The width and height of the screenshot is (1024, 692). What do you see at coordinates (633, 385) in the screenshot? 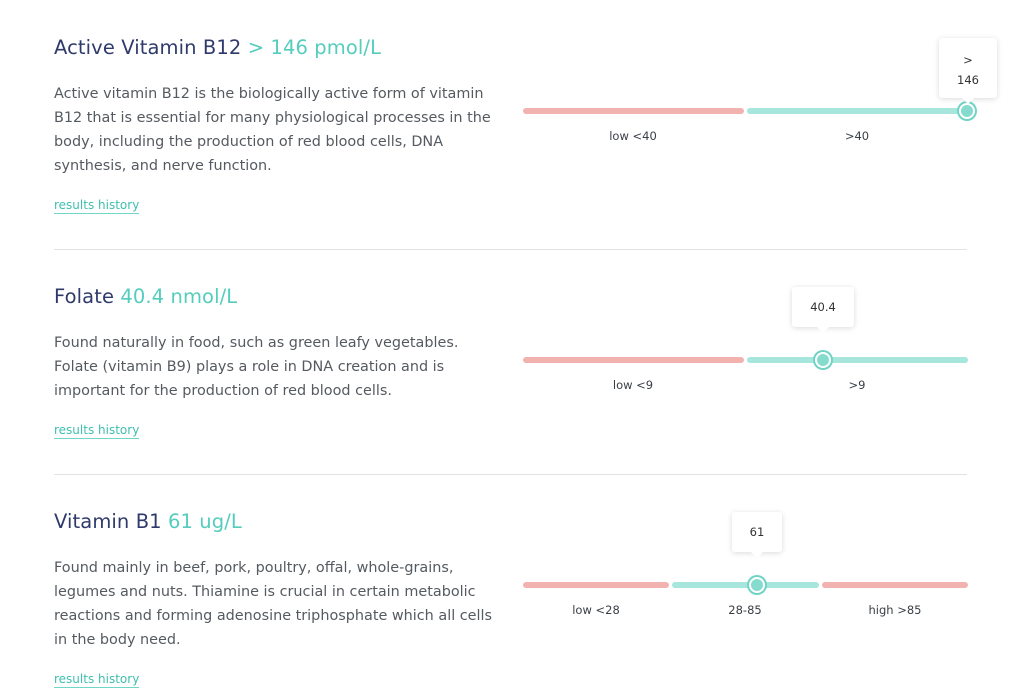
I see `range-label: low <9` at bounding box center [633, 385].